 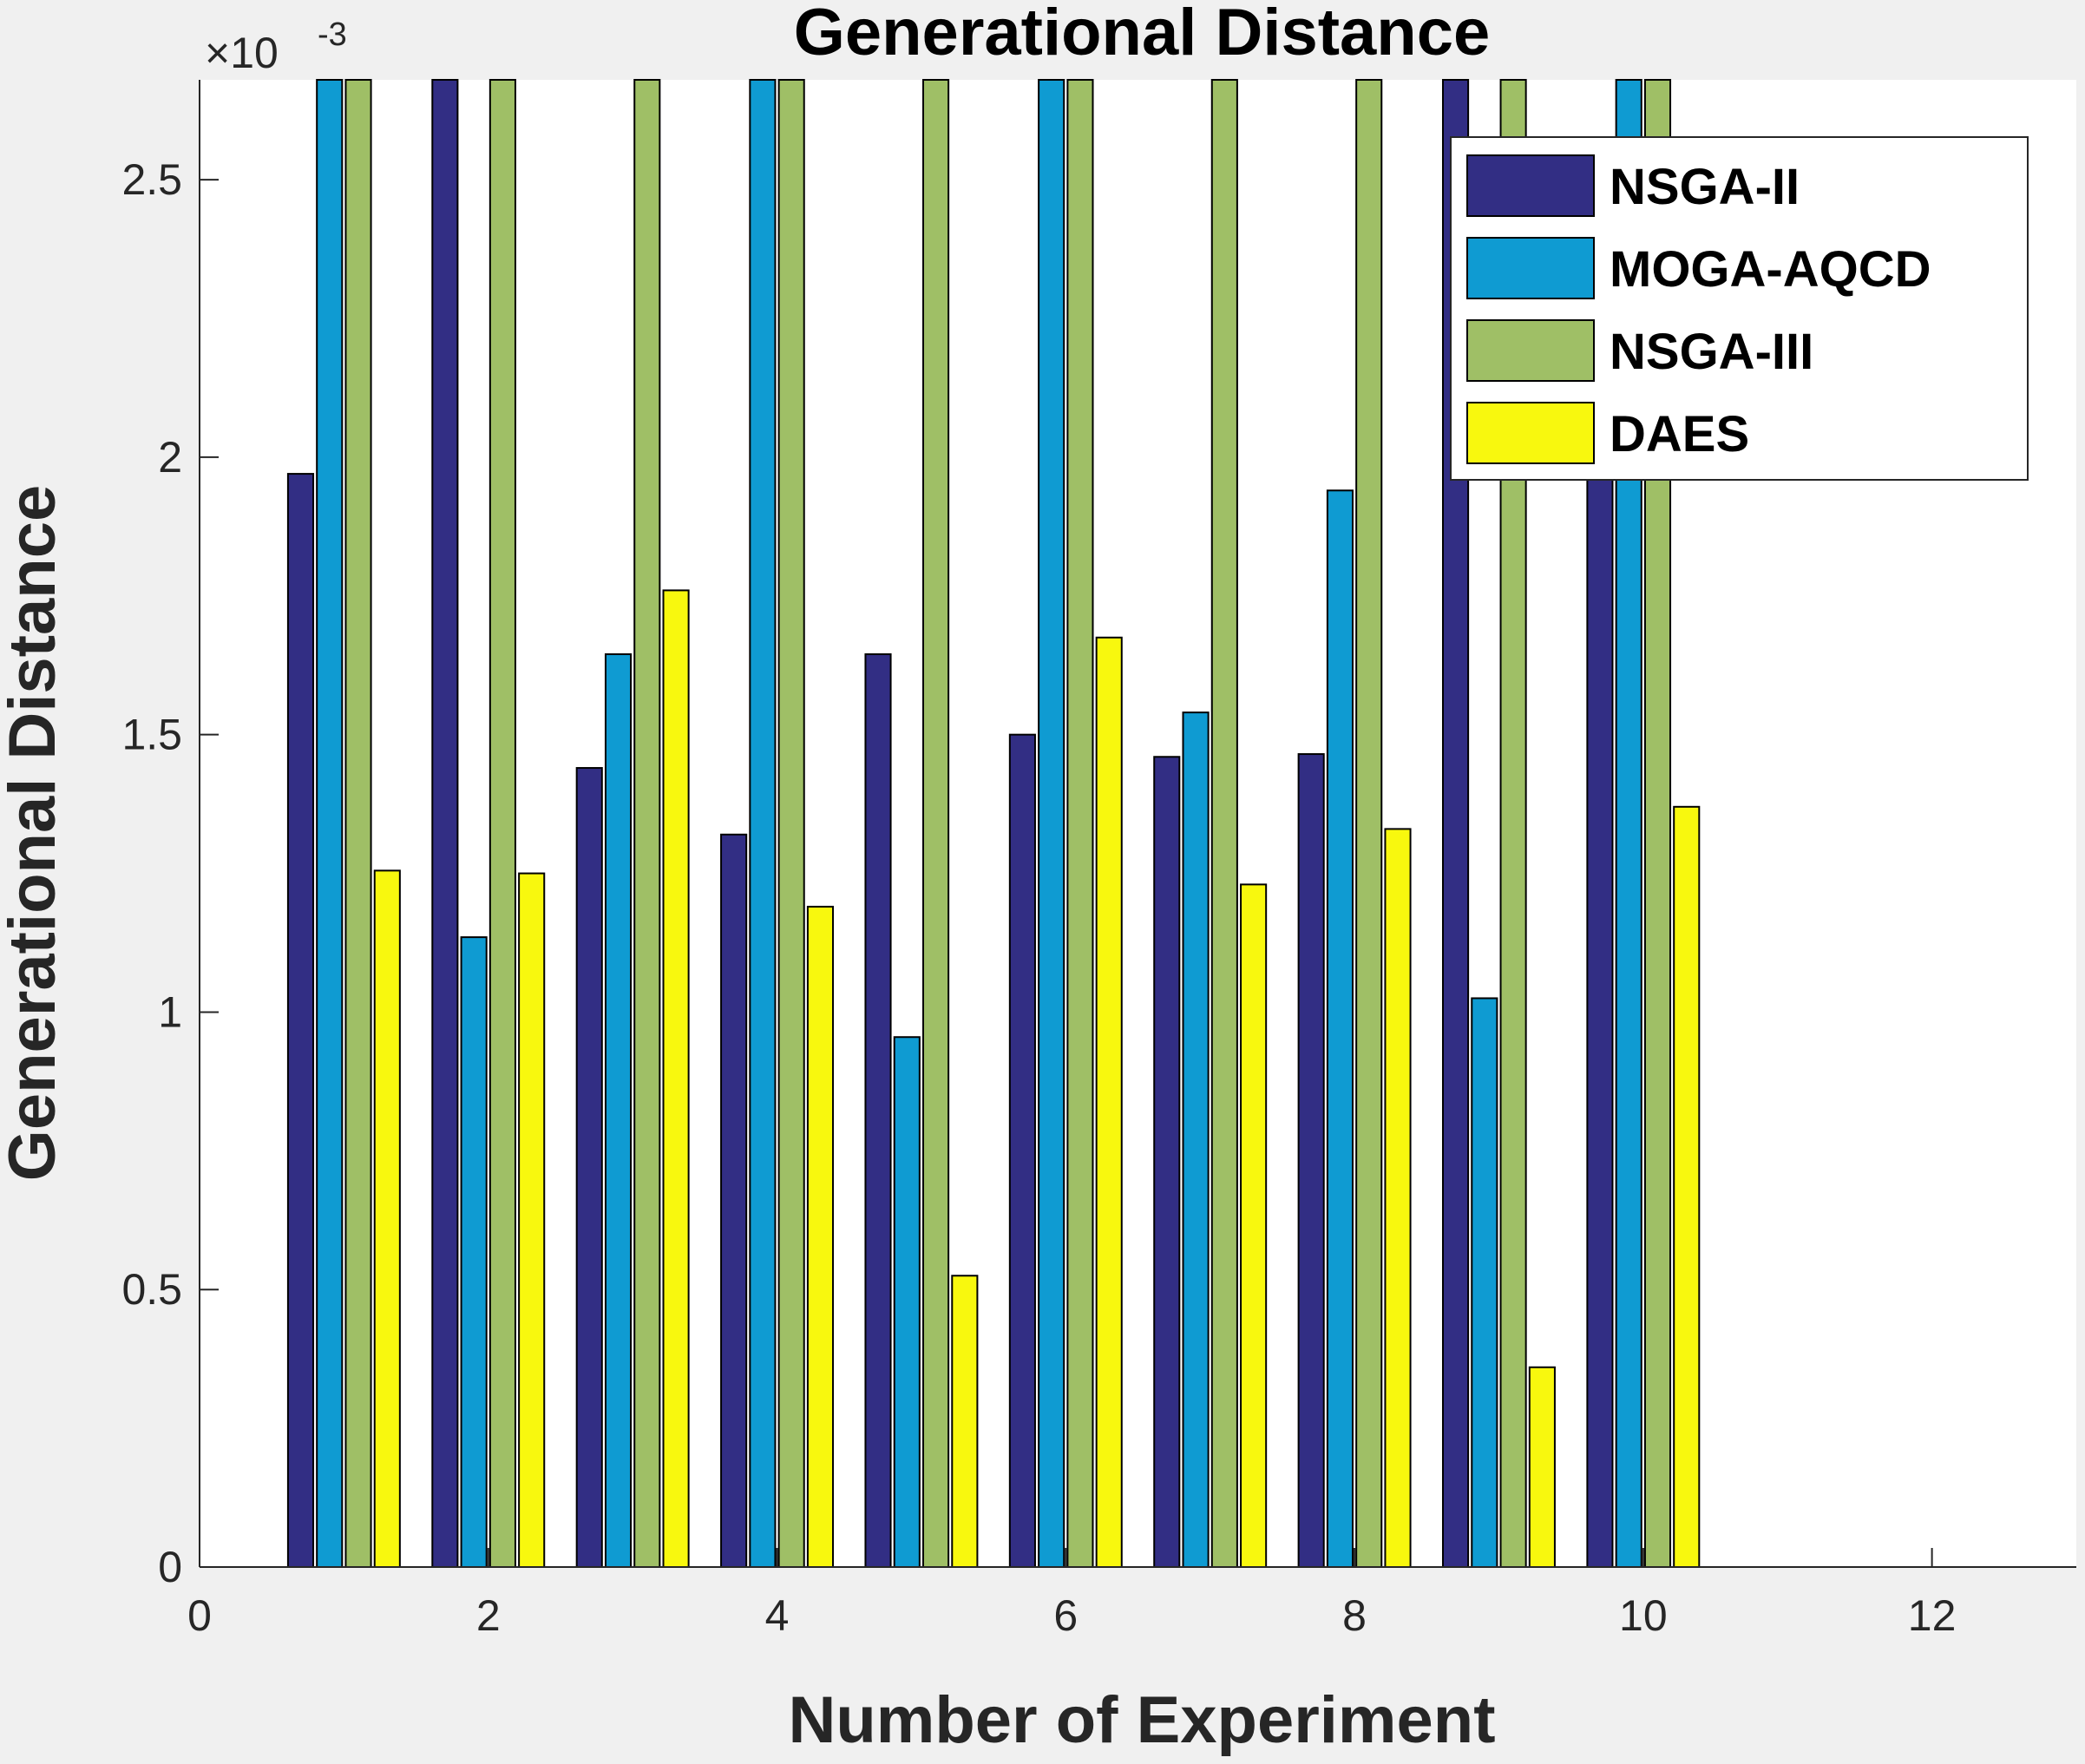 What do you see at coordinates (1530, 433) in the screenshot?
I see `legend-swatch-daes` at bounding box center [1530, 433].